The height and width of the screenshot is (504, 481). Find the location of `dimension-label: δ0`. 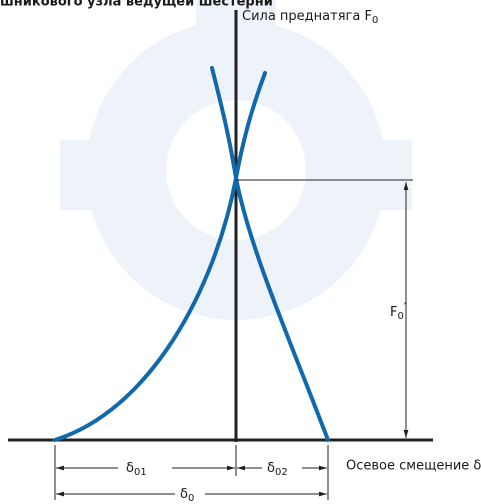

dimension-label: δ0 is located at coordinates (187, 495).